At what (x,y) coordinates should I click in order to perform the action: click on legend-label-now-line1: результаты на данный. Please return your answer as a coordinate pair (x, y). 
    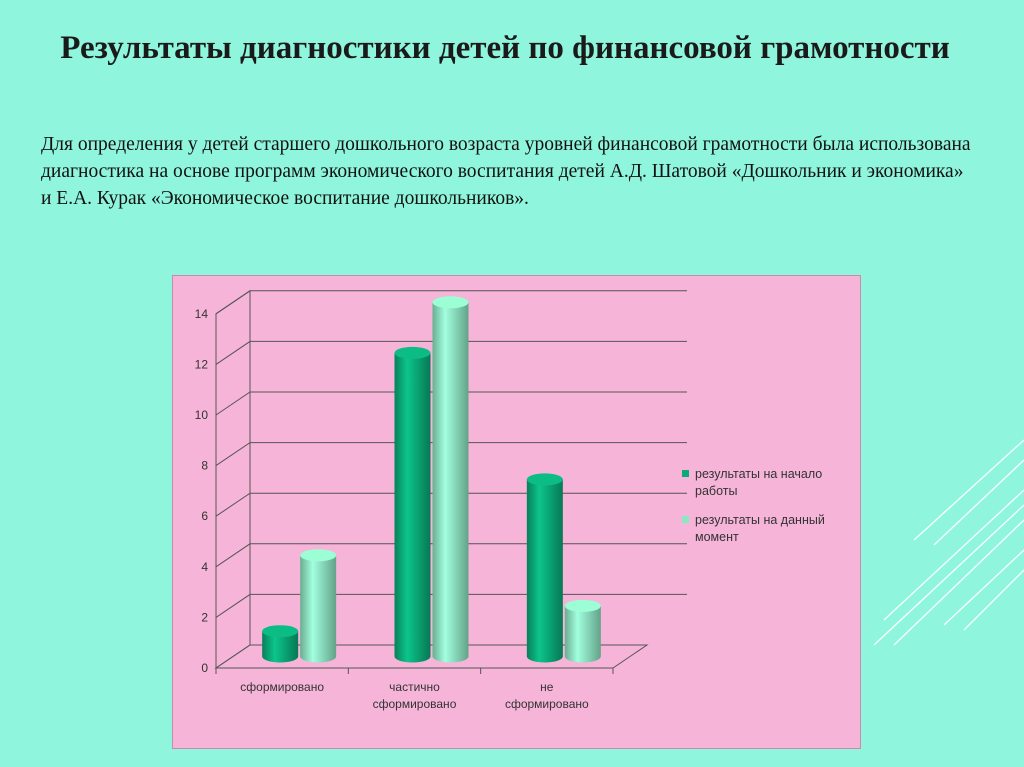
    Looking at the image, I should click on (760, 520).